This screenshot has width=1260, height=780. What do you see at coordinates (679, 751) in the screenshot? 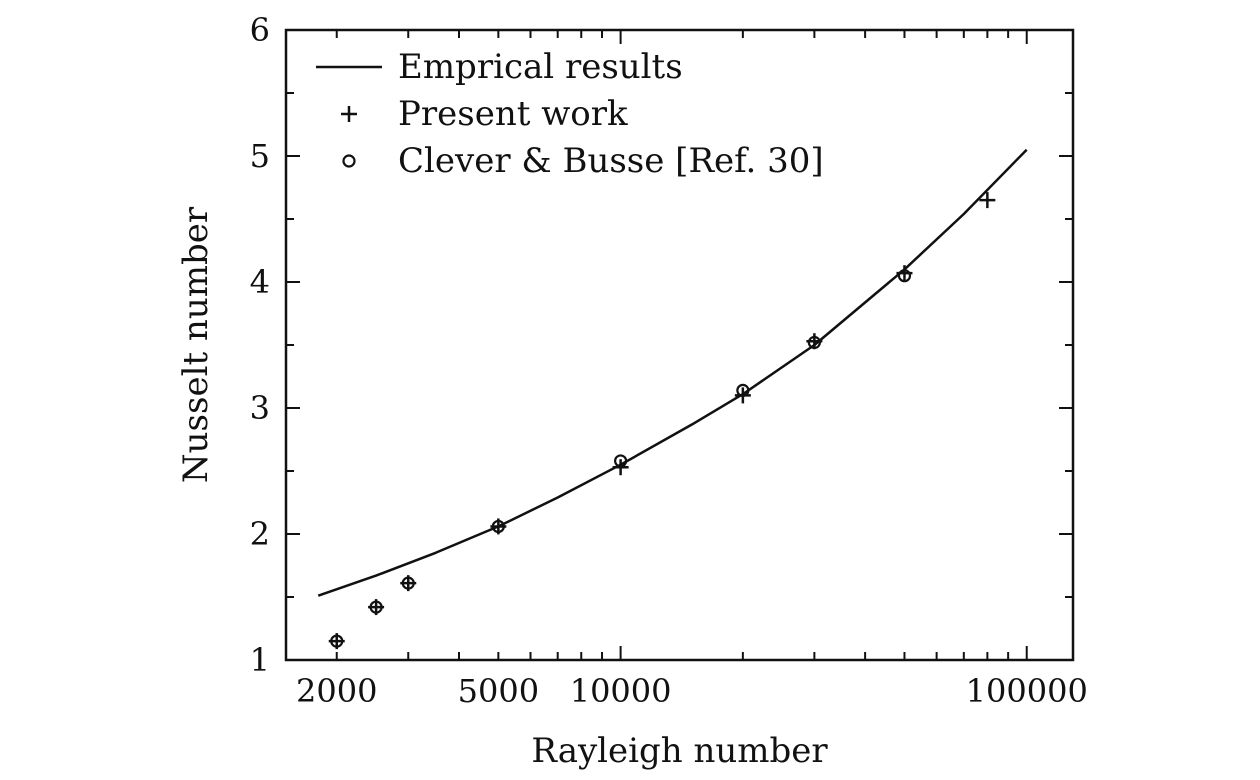
I see `x-axis-label: Rayleigh number` at bounding box center [679, 751].